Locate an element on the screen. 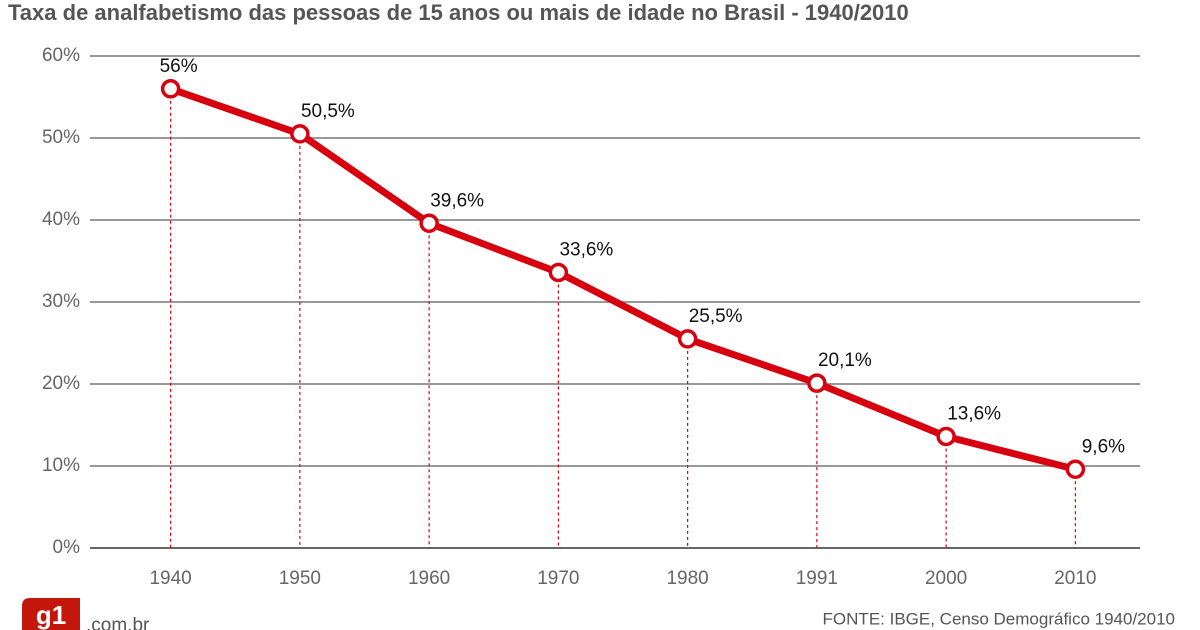 The width and height of the screenshot is (1200, 630). y-tick-label: 30% is located at coordinates (61, 301).